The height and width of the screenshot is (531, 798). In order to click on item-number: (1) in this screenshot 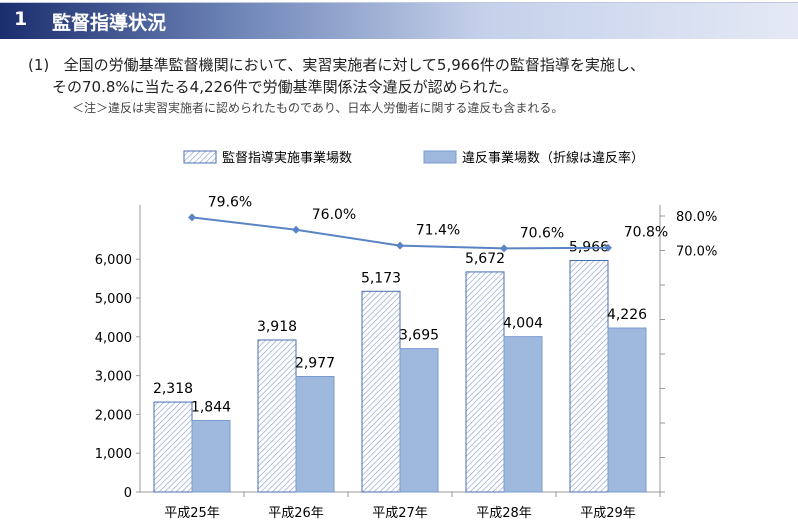, I will do `click(39, 65)`.